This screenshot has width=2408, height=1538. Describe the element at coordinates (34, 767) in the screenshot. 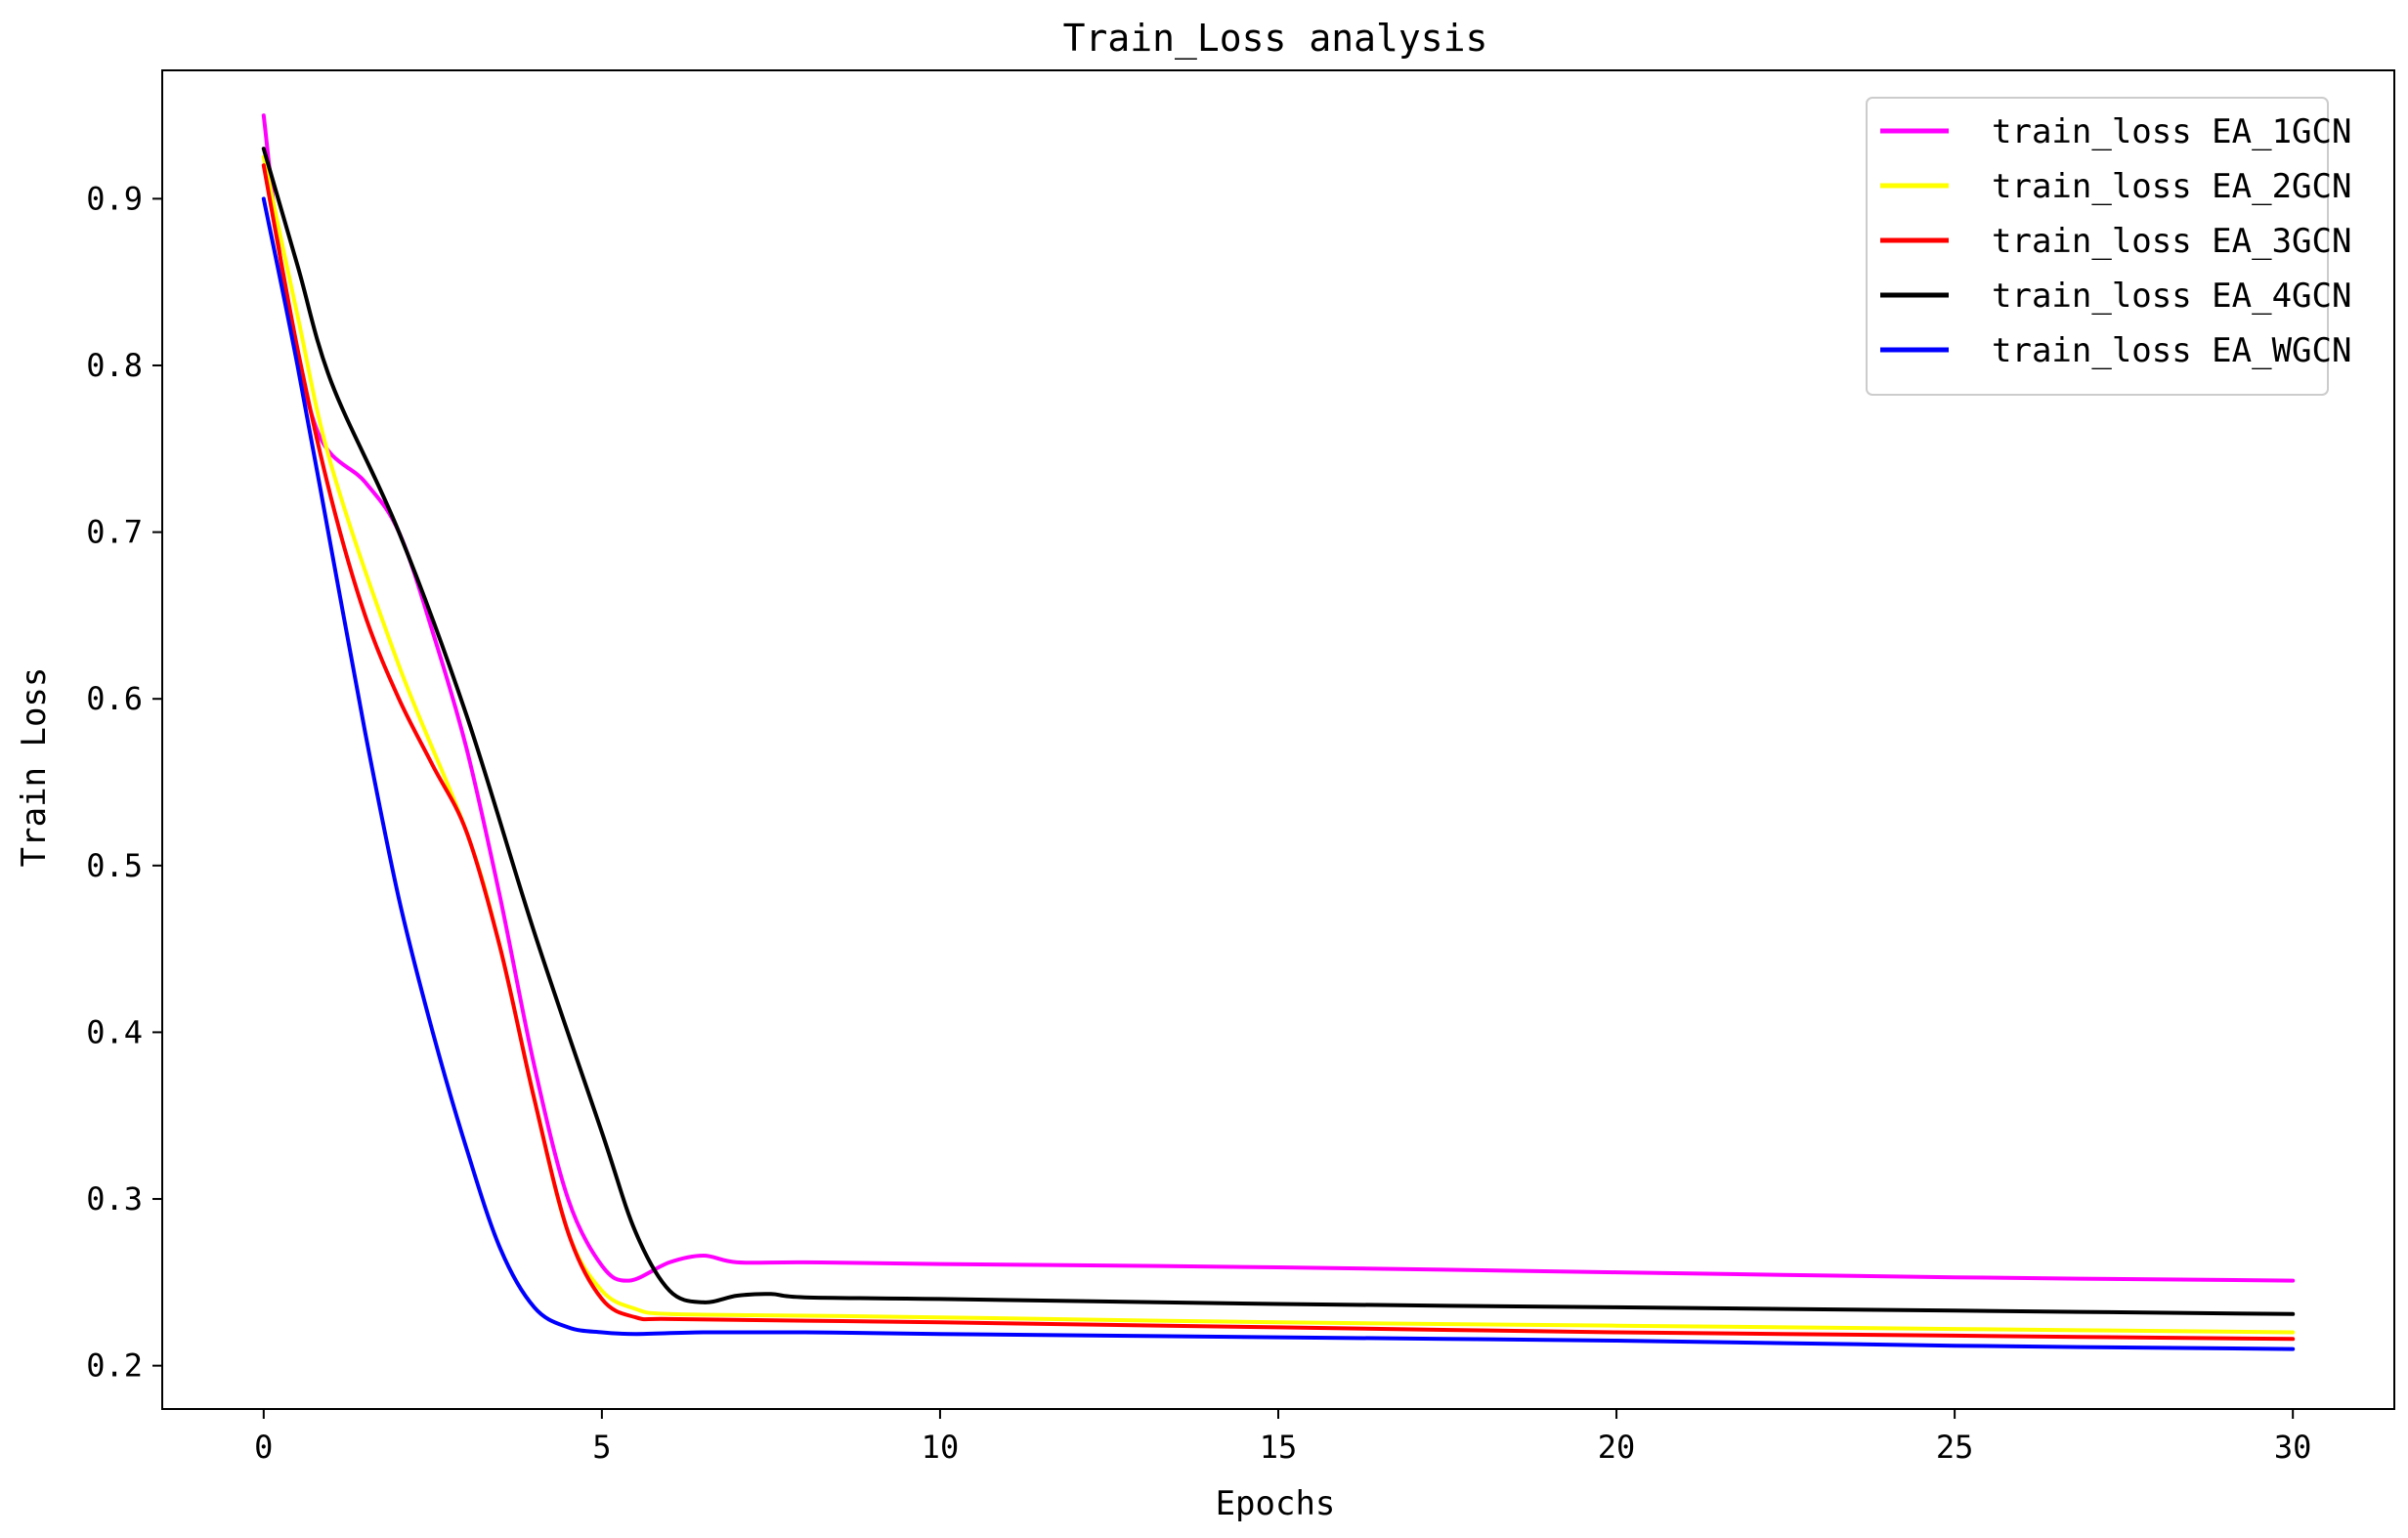

I see `y-axis-label: Train Loss` at that location.